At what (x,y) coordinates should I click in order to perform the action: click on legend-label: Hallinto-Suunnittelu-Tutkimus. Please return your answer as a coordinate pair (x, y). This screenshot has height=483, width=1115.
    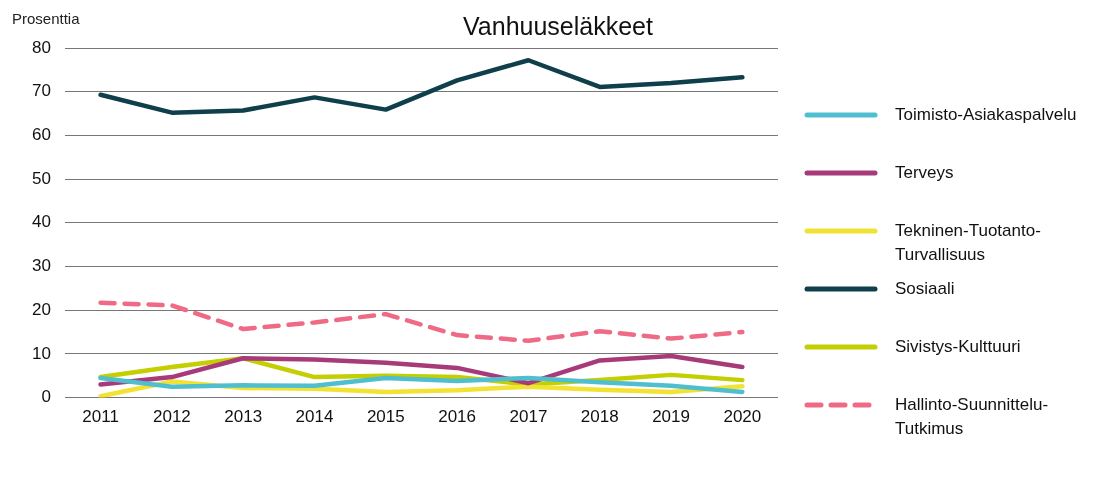
    Looking at the image, I should click on (972, 417).